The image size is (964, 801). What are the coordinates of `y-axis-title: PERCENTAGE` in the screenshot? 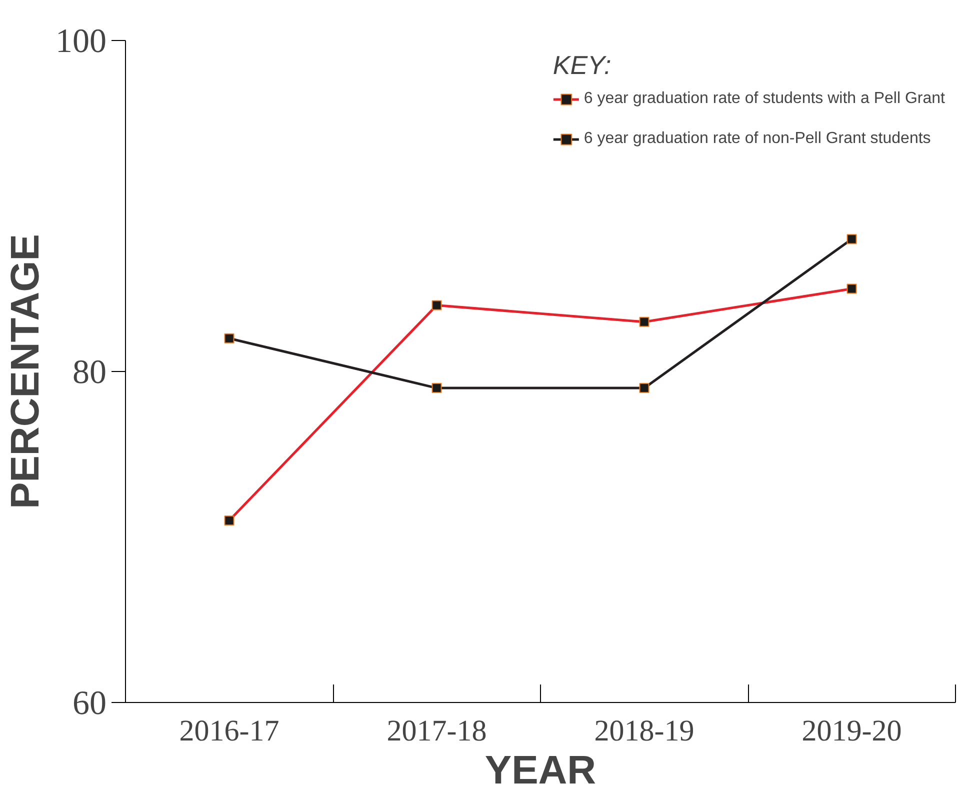 It's located at (26, 371).